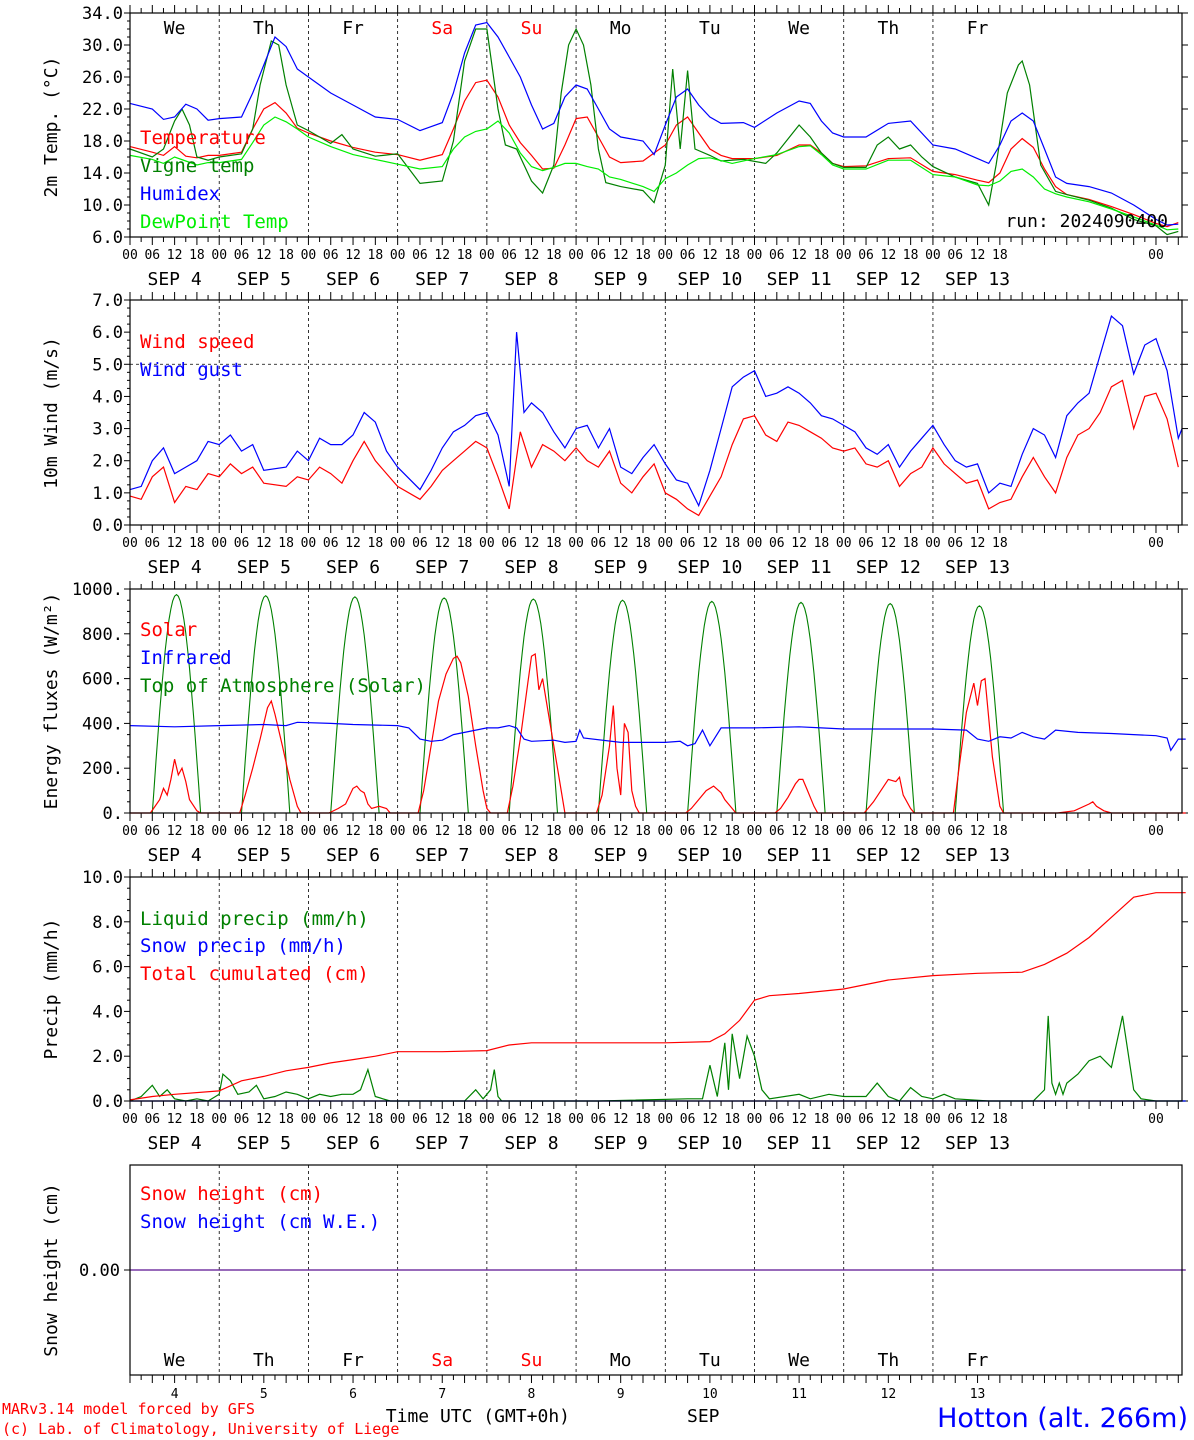 This screenshot has width=1194, height=1440. I want to click on legend-label: Humidex, so click(180, 194).